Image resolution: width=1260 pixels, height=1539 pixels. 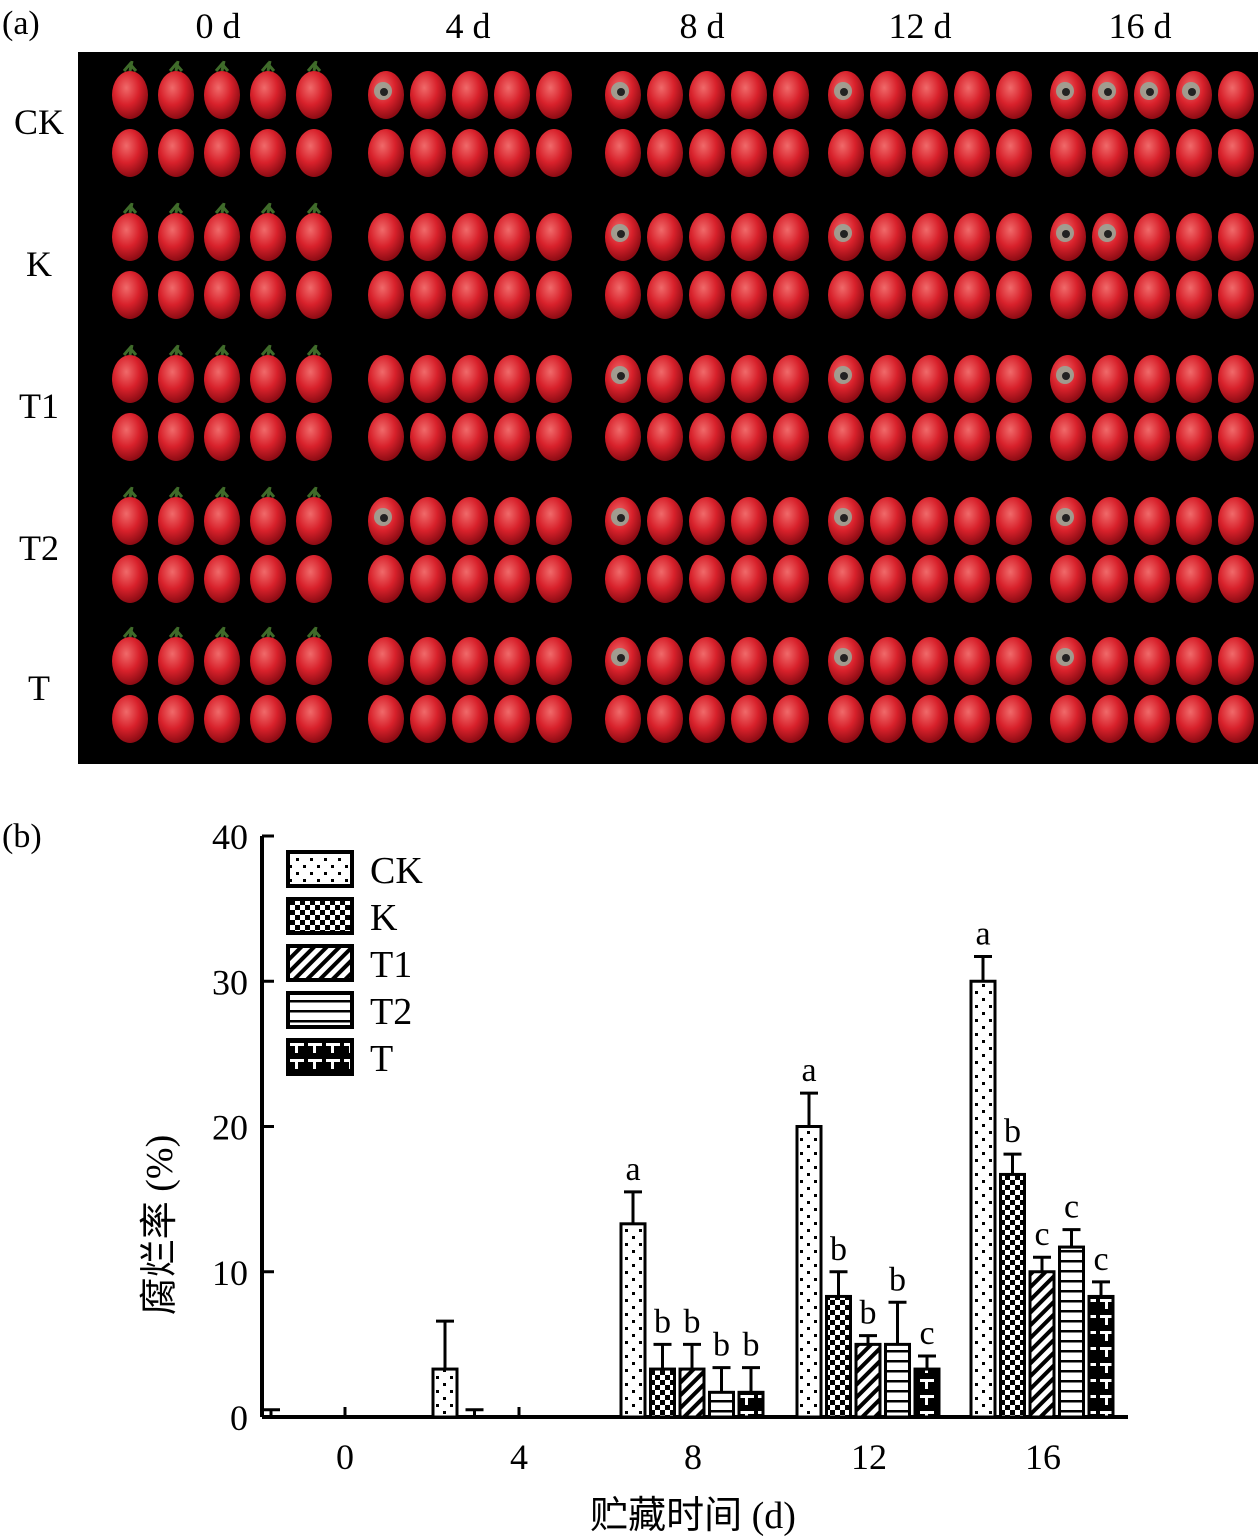 What do you see at coordinates (354, 965) in the screenshot?
I see `chart-legend: CK K T1 T2 T` at bounding box center [354, 965].